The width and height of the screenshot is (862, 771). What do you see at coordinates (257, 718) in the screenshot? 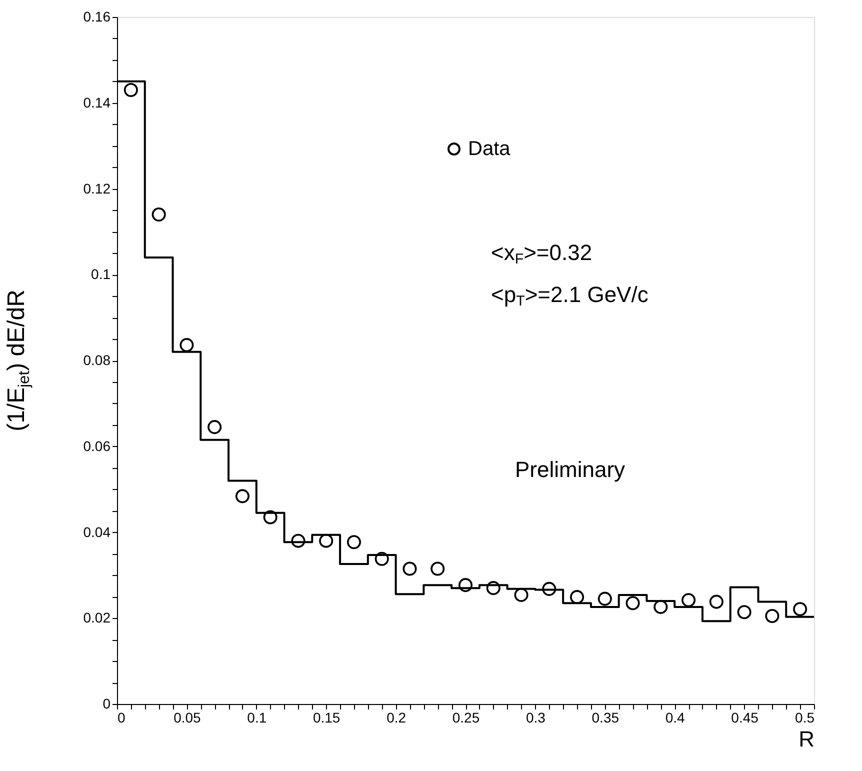
I see `x-tick-label: 0.1` at bounding box center [257, 718].